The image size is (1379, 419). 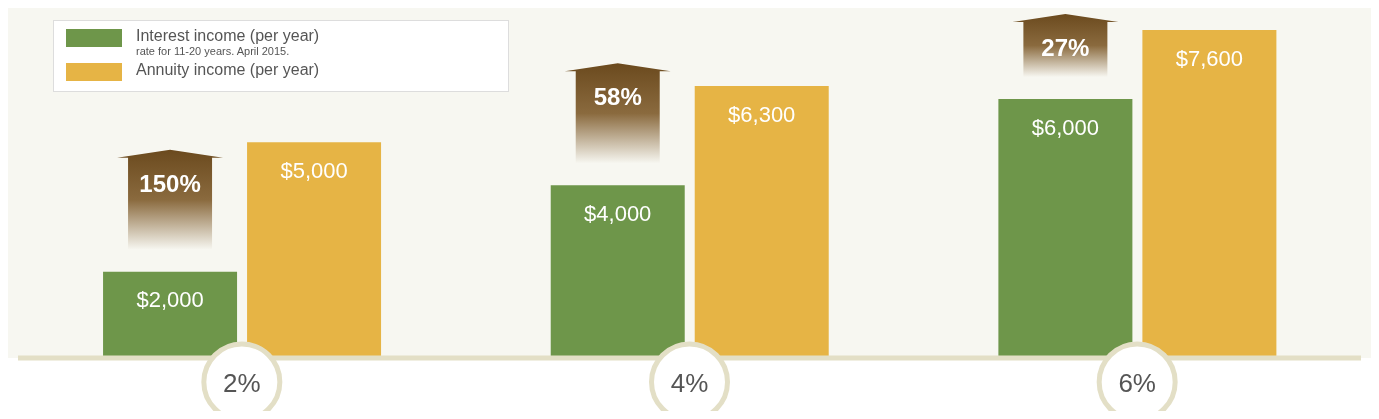 What do you see at coordinates (1137, 383) in the screenshot?
I see `x-tick-label: 6%` at bounding box center [1137, 383].